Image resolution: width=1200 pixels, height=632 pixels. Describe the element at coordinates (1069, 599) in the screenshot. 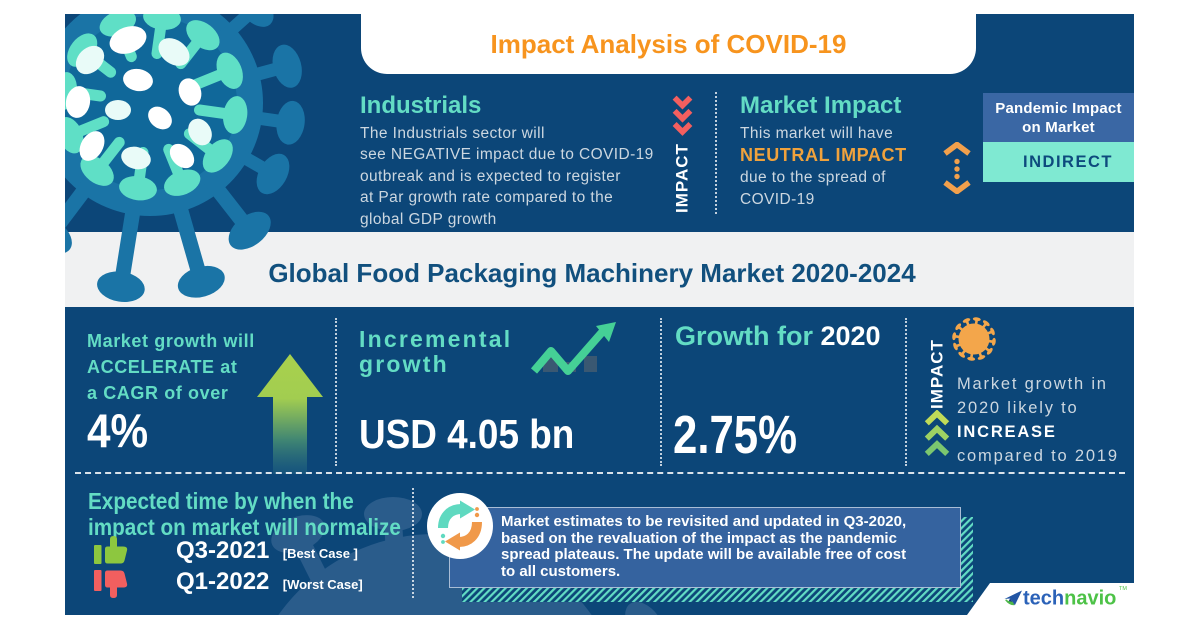

I see `svg-text: technavio` at that location.